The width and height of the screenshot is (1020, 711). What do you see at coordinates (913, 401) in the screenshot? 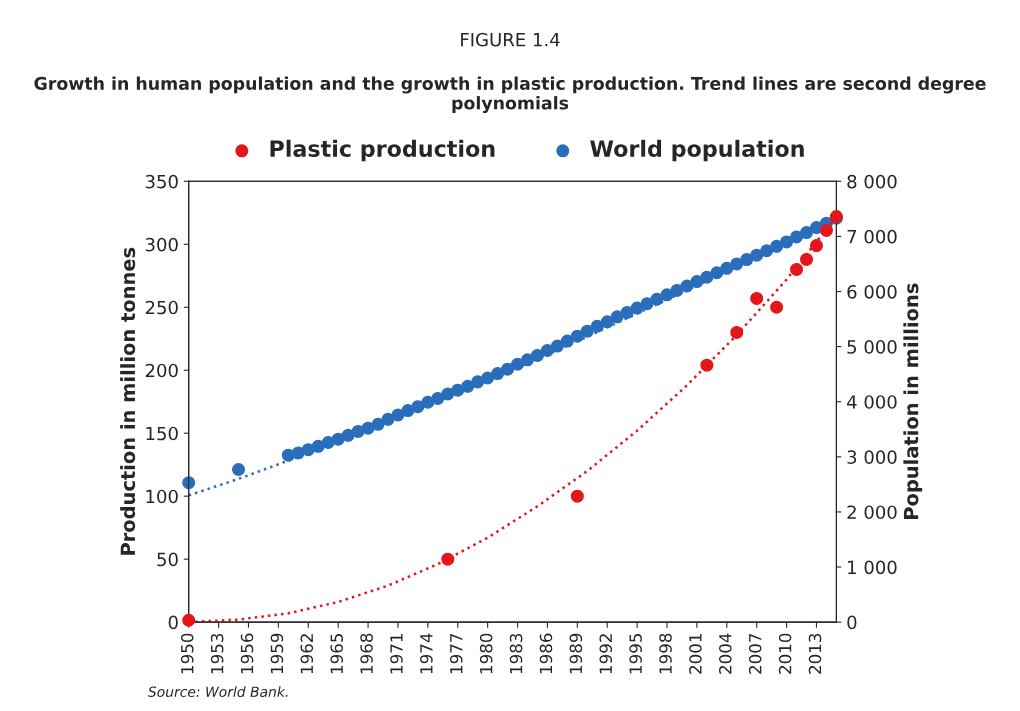
I see `y2-axis-title: Population in millions` at bounding box center [913, 401].